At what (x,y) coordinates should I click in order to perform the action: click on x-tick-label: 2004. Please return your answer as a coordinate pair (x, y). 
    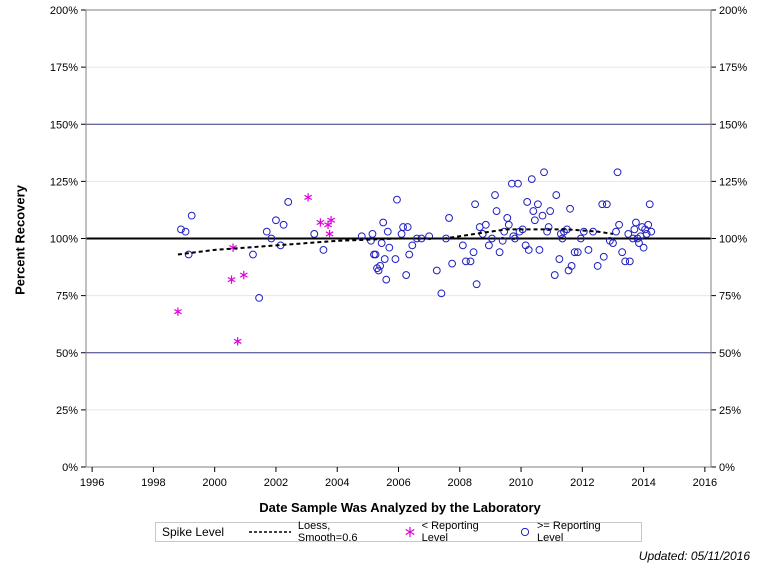
    Looking at the image, I should click on (337, 483).